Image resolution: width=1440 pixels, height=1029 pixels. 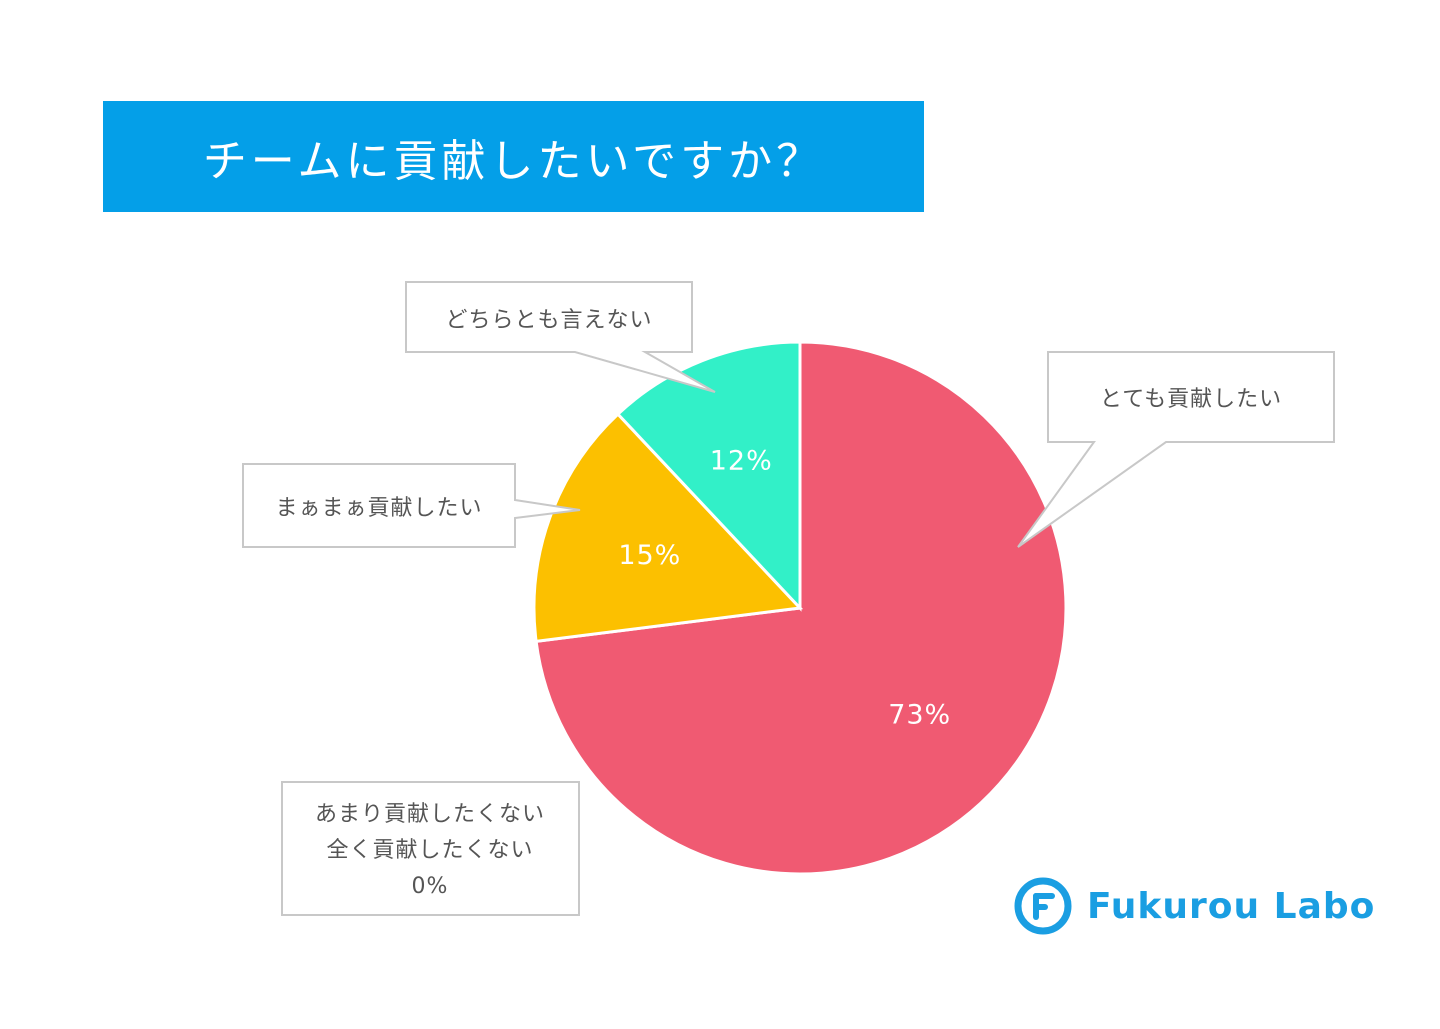 I want to click on pie-slice-label-2: 12%, so click(x=741, y=461).